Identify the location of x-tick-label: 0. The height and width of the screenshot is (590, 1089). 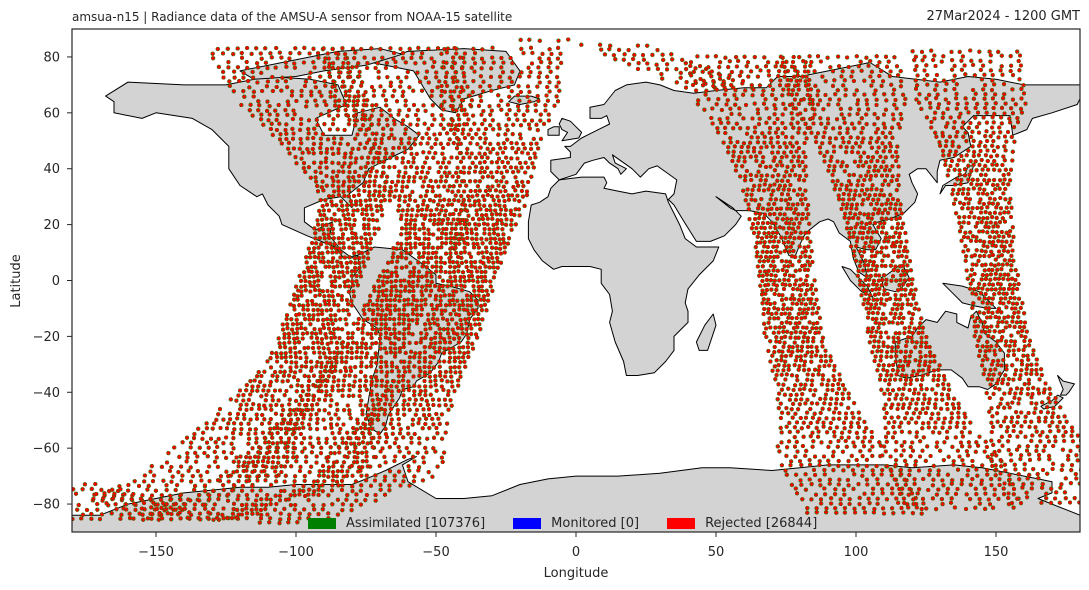
(576, 552).